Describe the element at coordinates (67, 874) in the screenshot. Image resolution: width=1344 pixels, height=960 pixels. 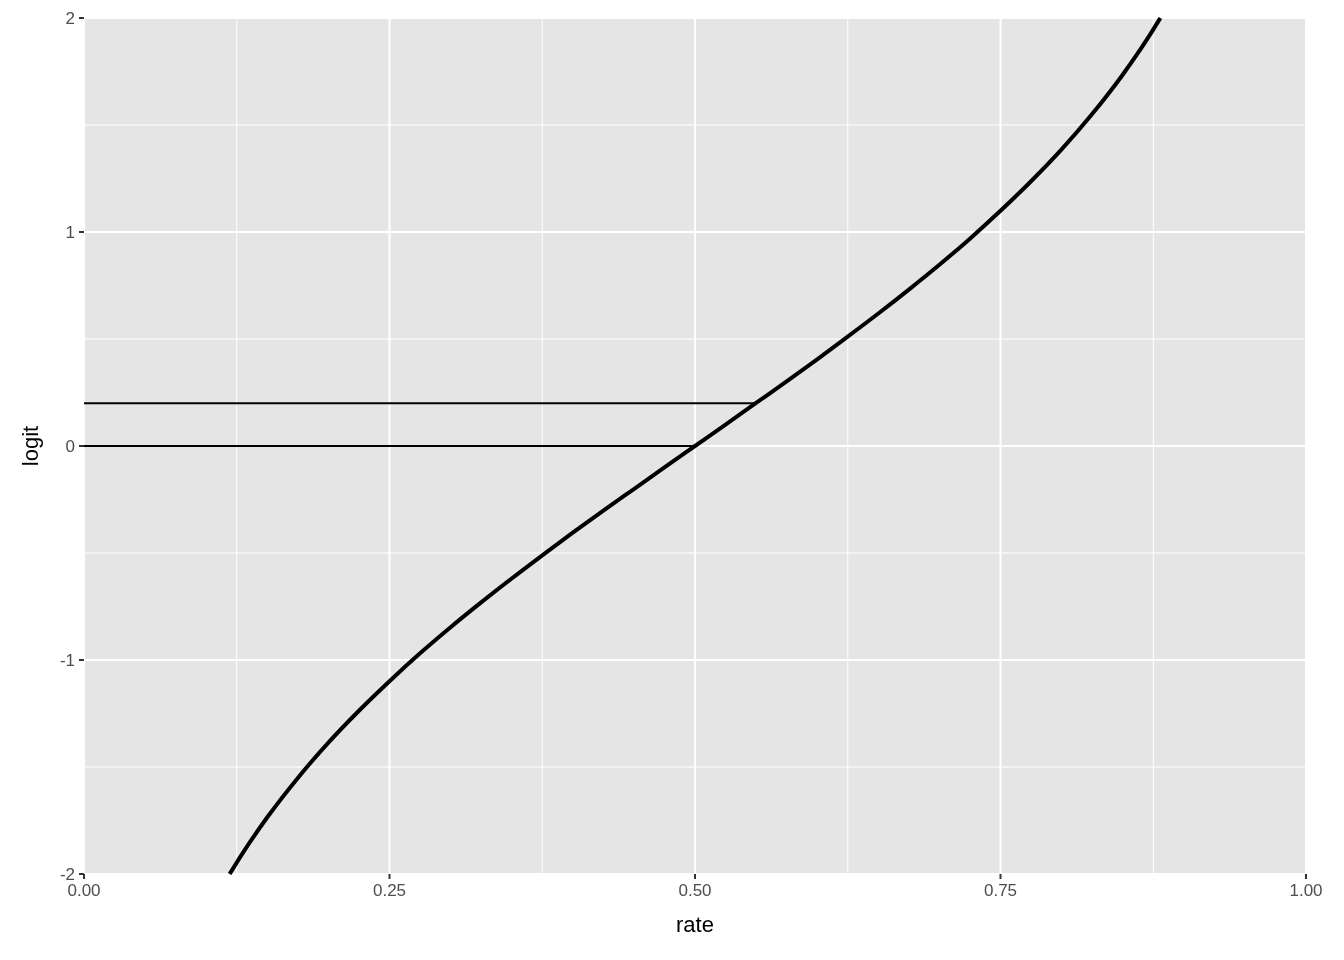
I see `y-tick-label: -2` at that location.